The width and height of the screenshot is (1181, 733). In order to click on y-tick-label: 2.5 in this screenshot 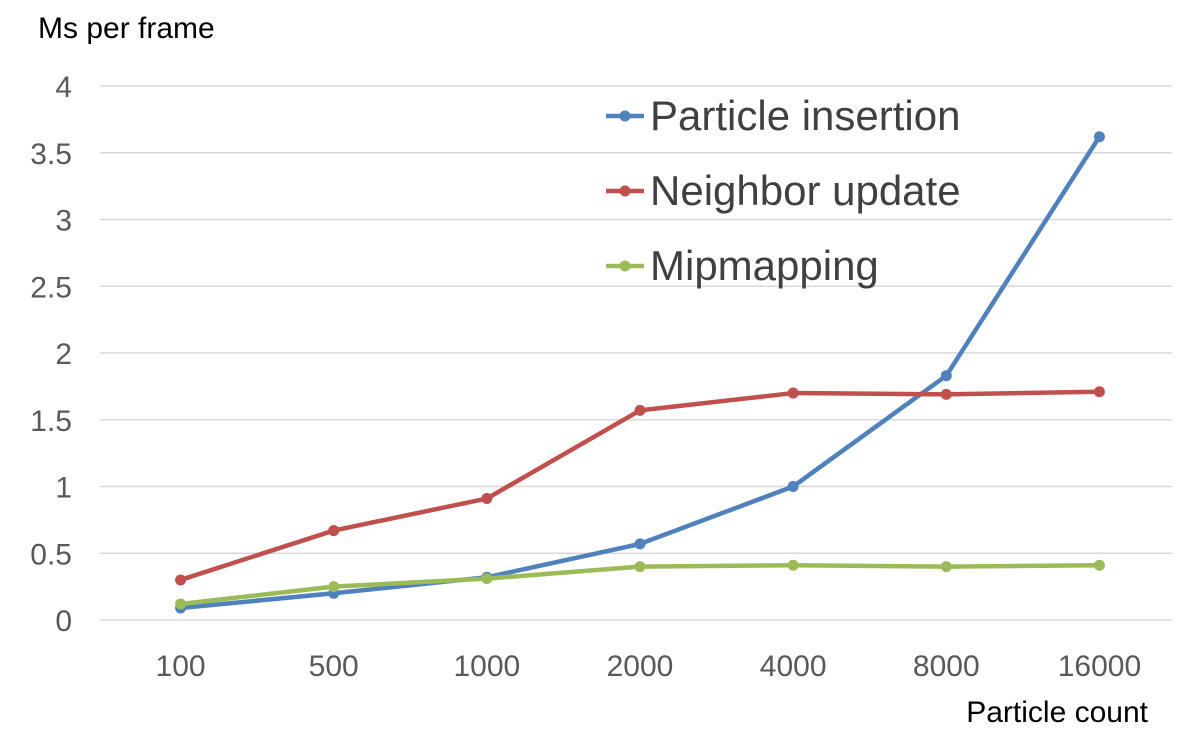, I will do `click(51, 287)`.